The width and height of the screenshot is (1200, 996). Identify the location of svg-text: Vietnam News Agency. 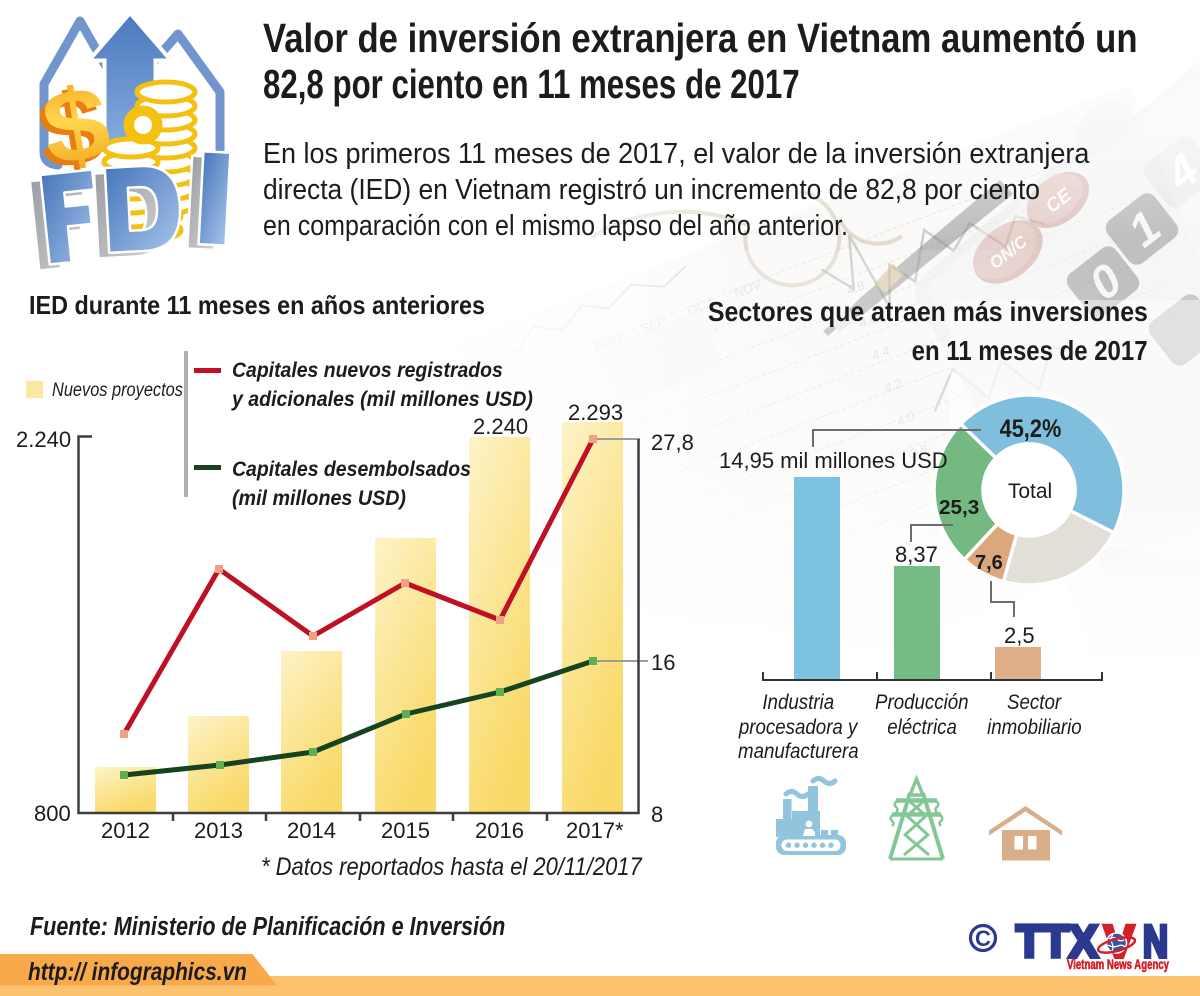
(1118, 964).